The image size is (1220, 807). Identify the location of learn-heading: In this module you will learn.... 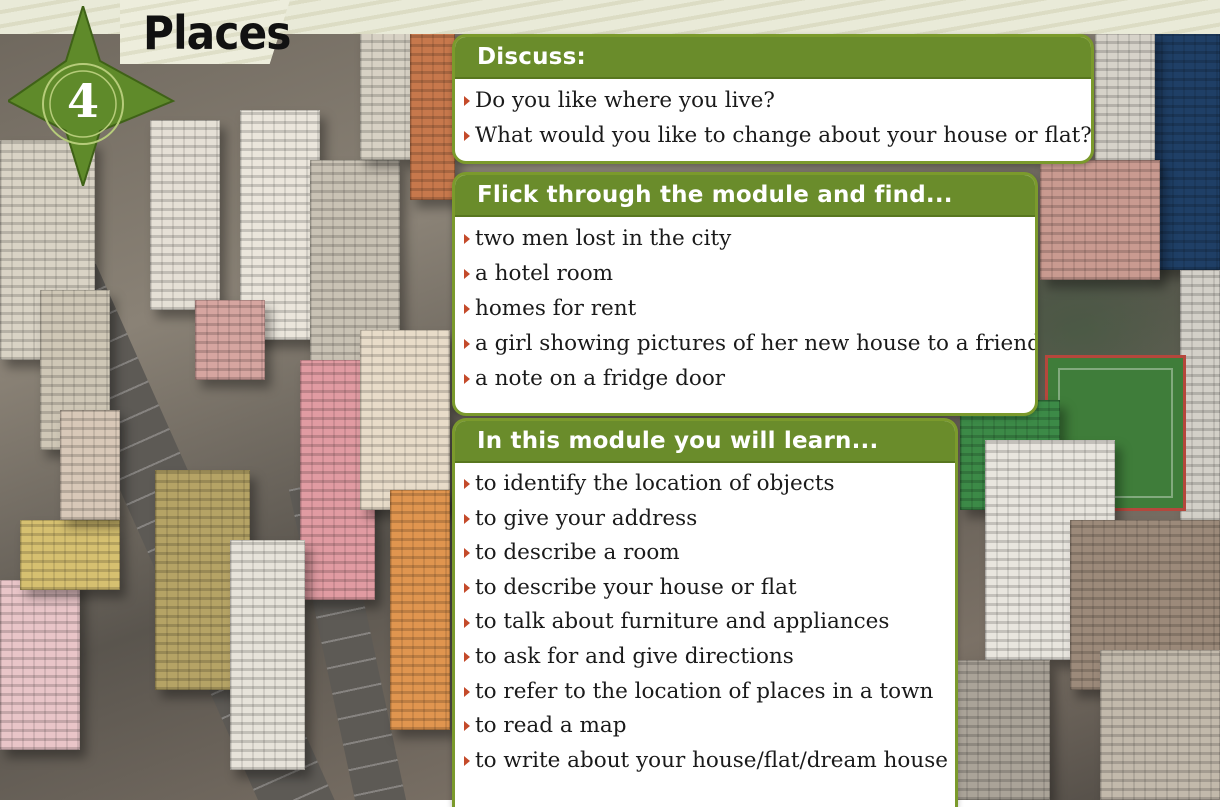
(705, 442).